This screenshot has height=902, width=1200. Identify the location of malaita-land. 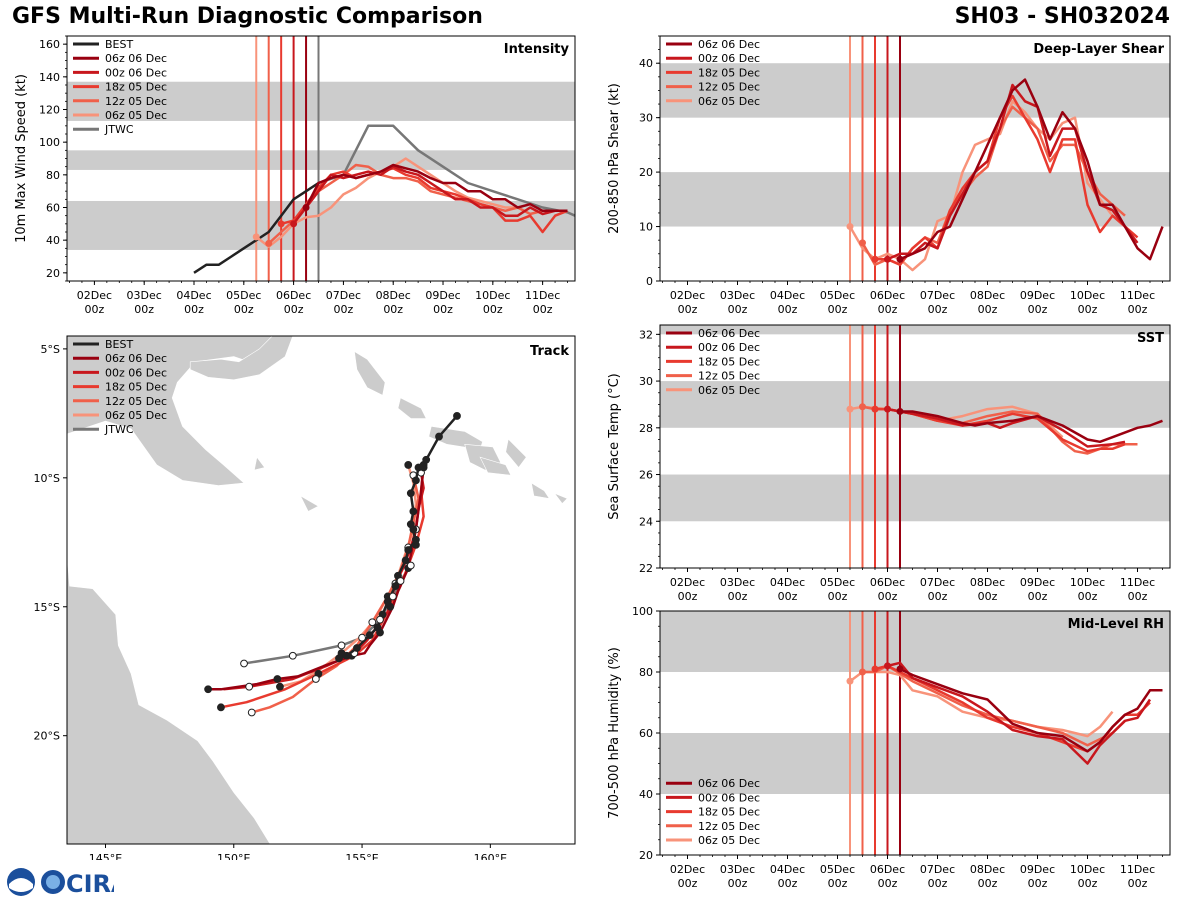
(516, 453).